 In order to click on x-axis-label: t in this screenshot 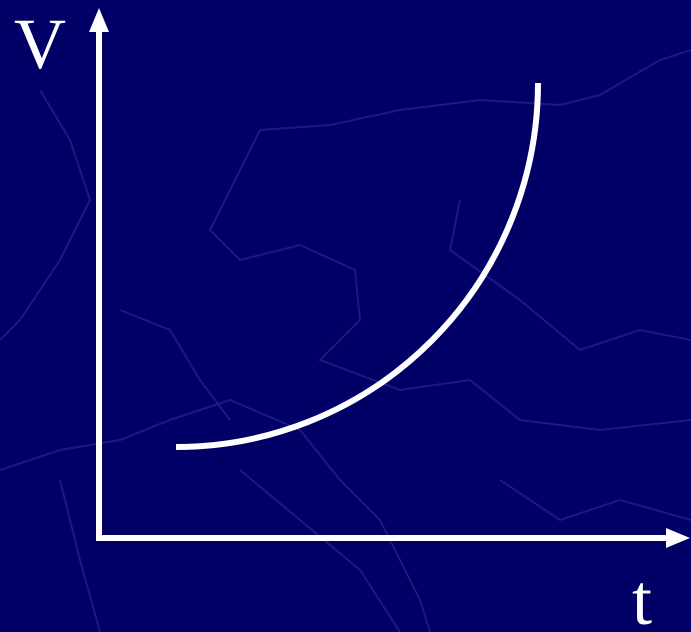, I will do `click(642, 596)`.